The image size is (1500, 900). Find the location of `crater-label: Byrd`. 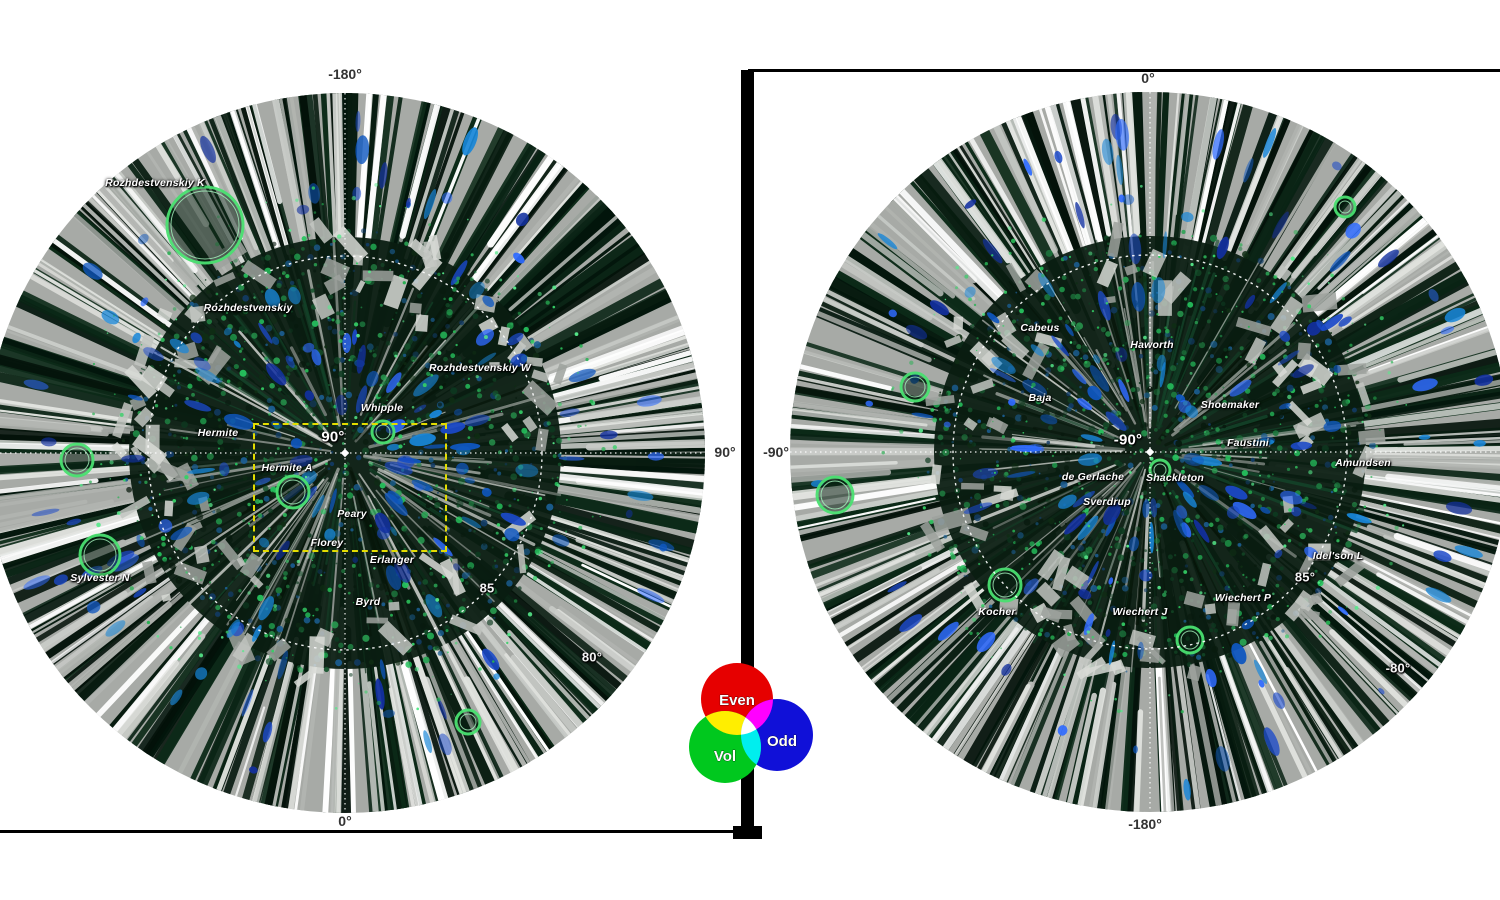

crater-label: Byrd is located at coordinates (368, 602).